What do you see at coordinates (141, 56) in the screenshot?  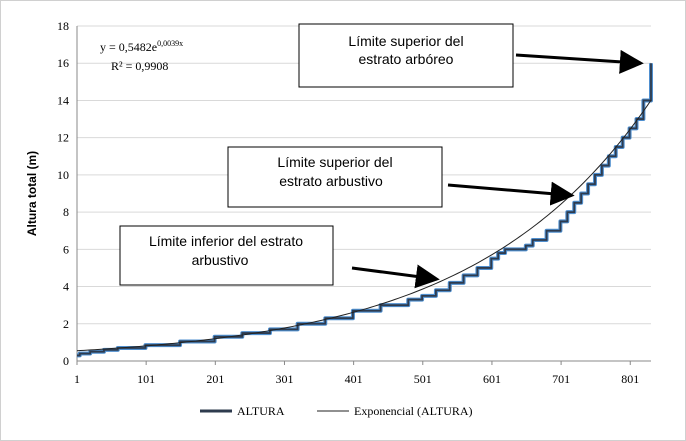 I see `trend-equation: y = 0,5482e0,0039x R² = 0,9908` at bounding box center [141, 56].